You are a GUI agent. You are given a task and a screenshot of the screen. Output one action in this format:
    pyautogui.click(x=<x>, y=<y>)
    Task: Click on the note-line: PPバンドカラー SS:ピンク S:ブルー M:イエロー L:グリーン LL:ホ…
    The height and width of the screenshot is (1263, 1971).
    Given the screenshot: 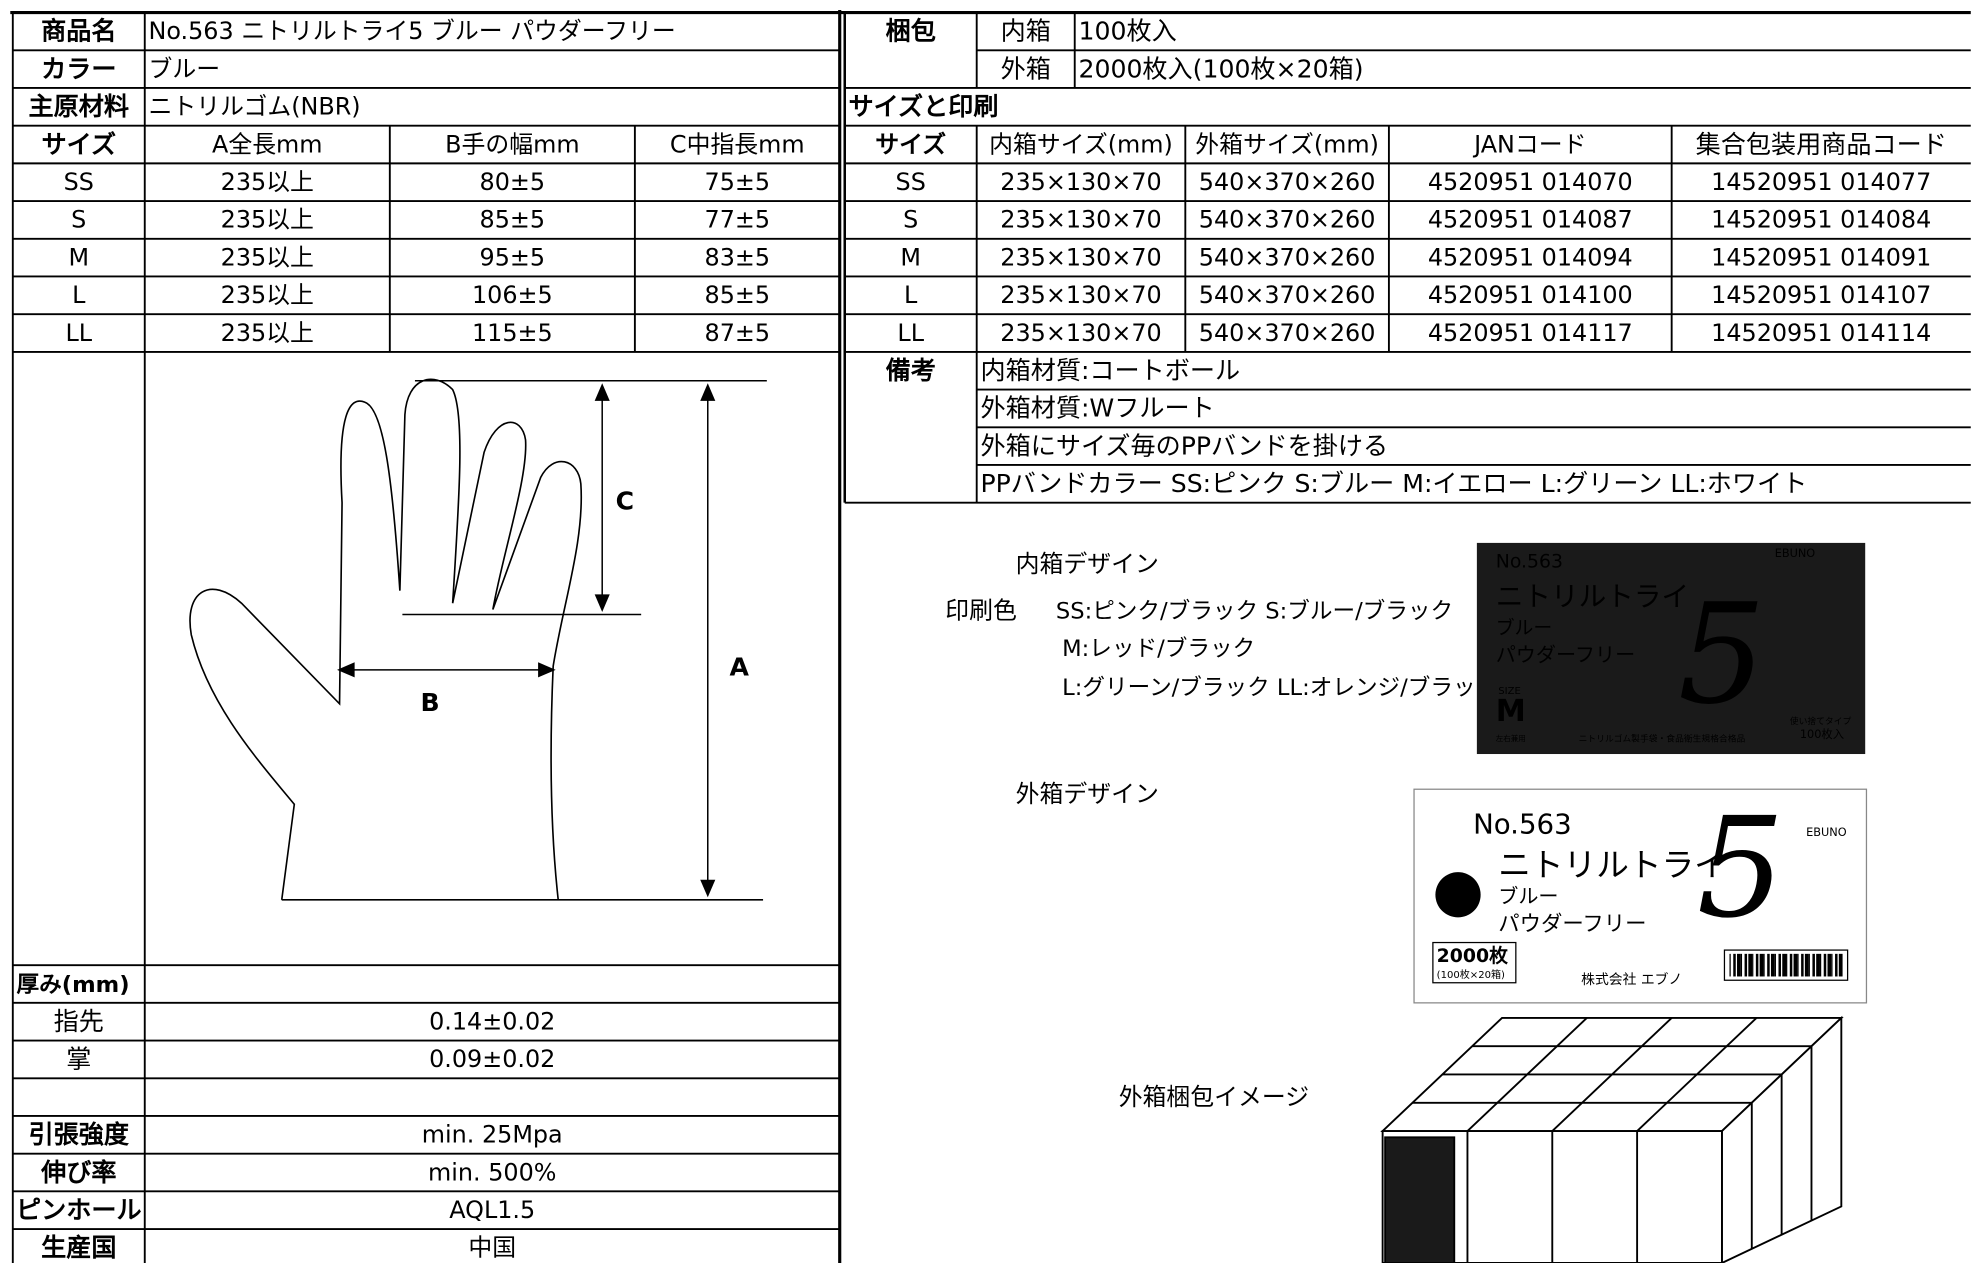 What is the action you would take?
    pyautogui.click(x=1393, y=483)
    